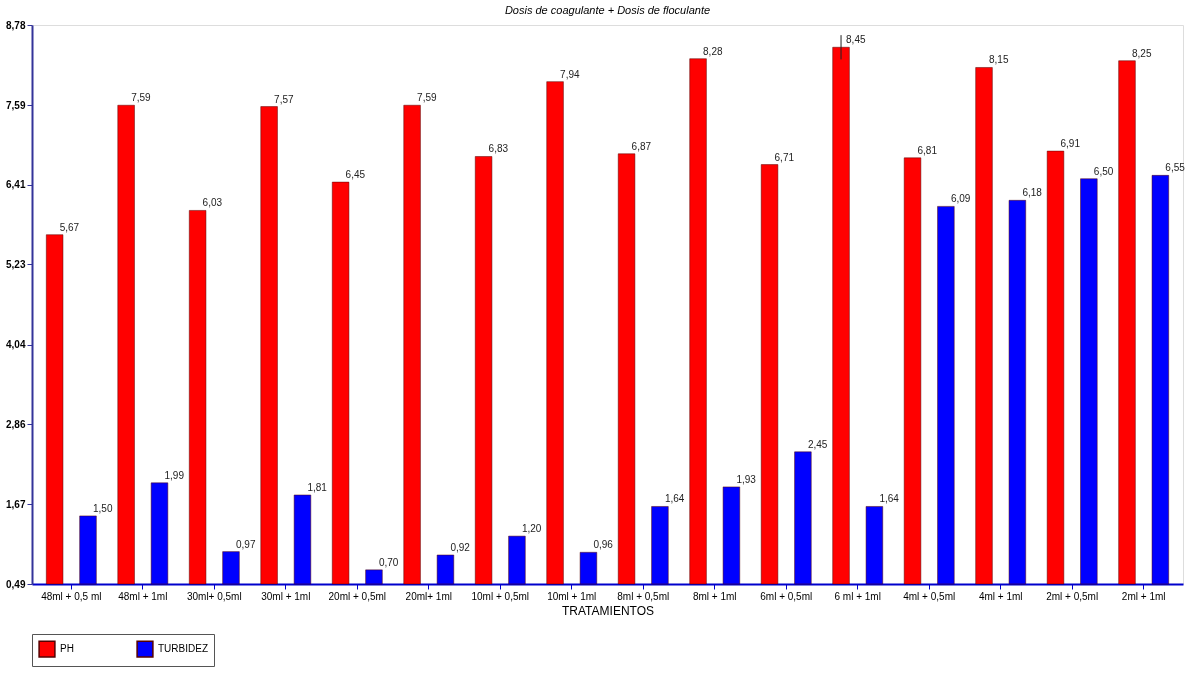 This screenshot has height=679, width=1194. What do you see at coordinates (784, 157) in the screenshot?
I see `data-label: 6,71` at bounding box center [784, 157].